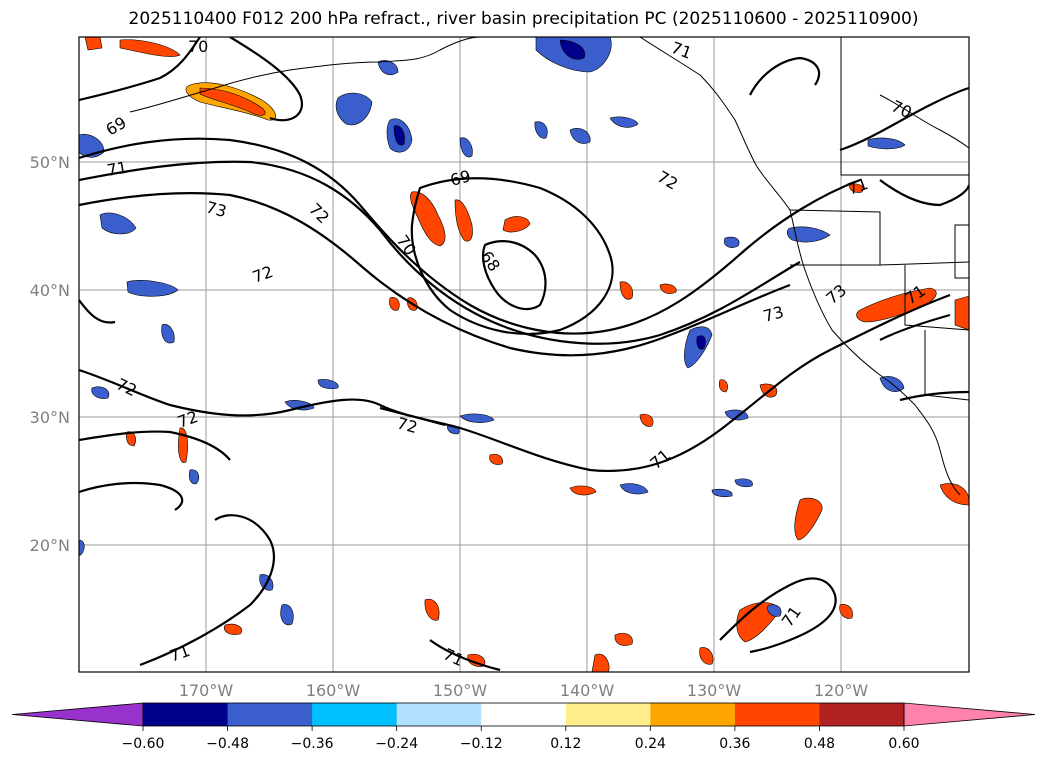  I want to click on colorbar-tick-label: 0.24, so click(650, 744).